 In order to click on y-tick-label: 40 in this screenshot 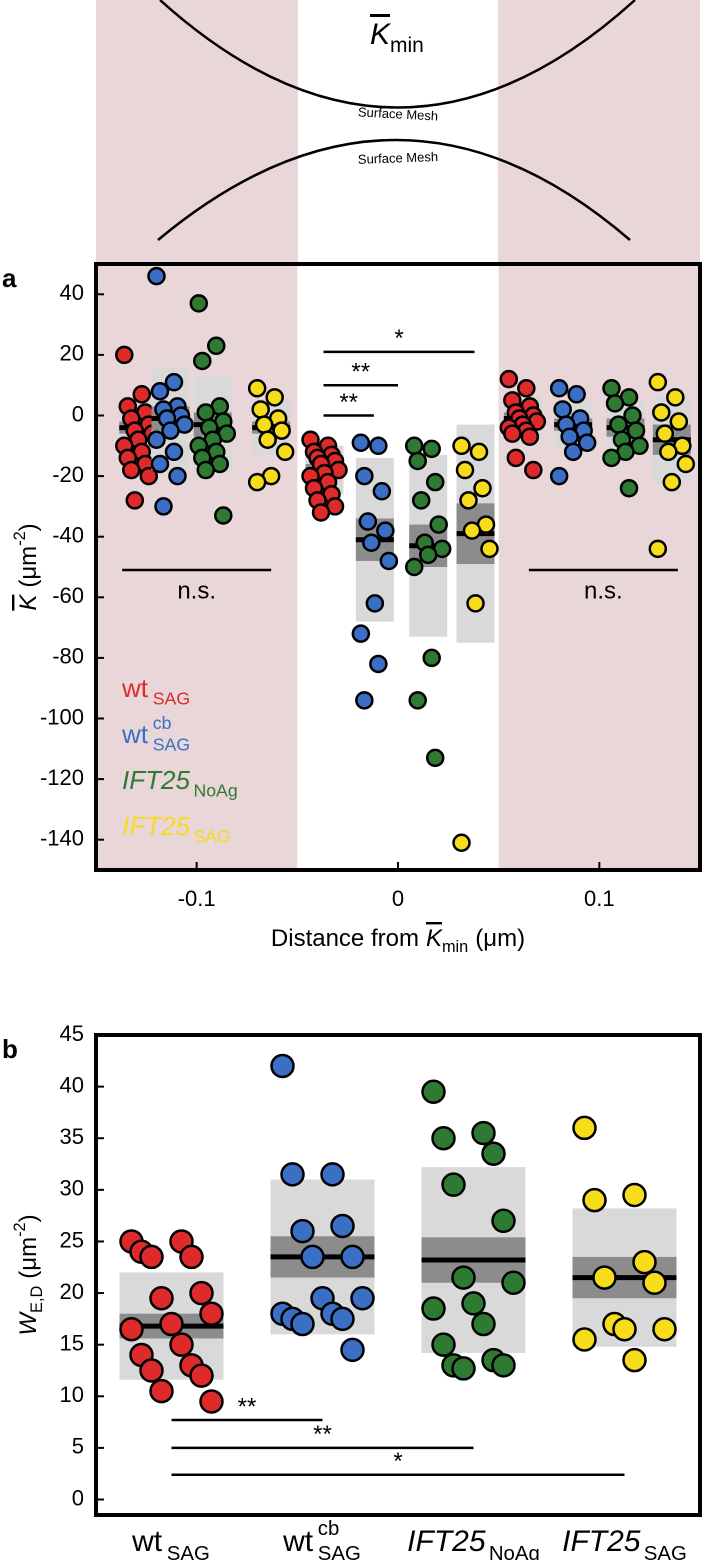, I will do `click(72, 292)`.